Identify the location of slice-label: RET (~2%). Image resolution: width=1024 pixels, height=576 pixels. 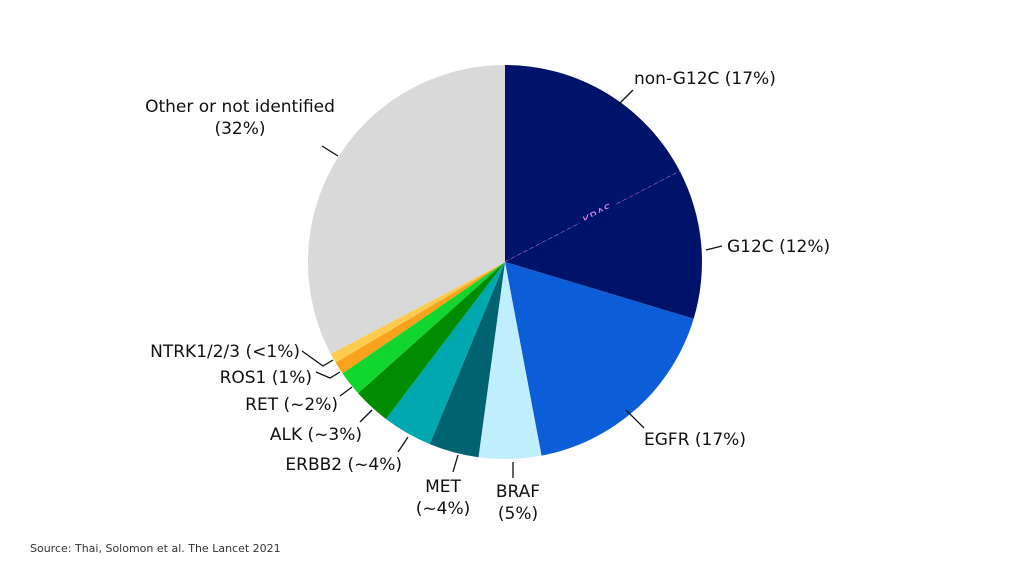
(291, 405).